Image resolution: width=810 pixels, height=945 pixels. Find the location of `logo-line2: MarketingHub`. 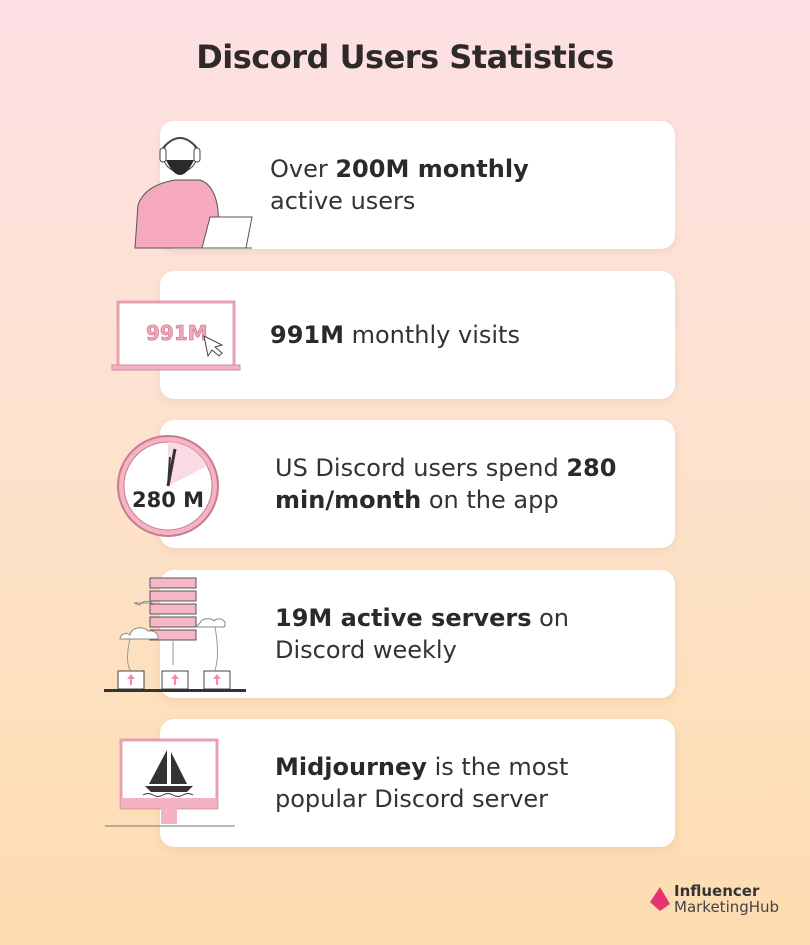

logo-line2: MarketingHub is located at coordinates (727, 907).